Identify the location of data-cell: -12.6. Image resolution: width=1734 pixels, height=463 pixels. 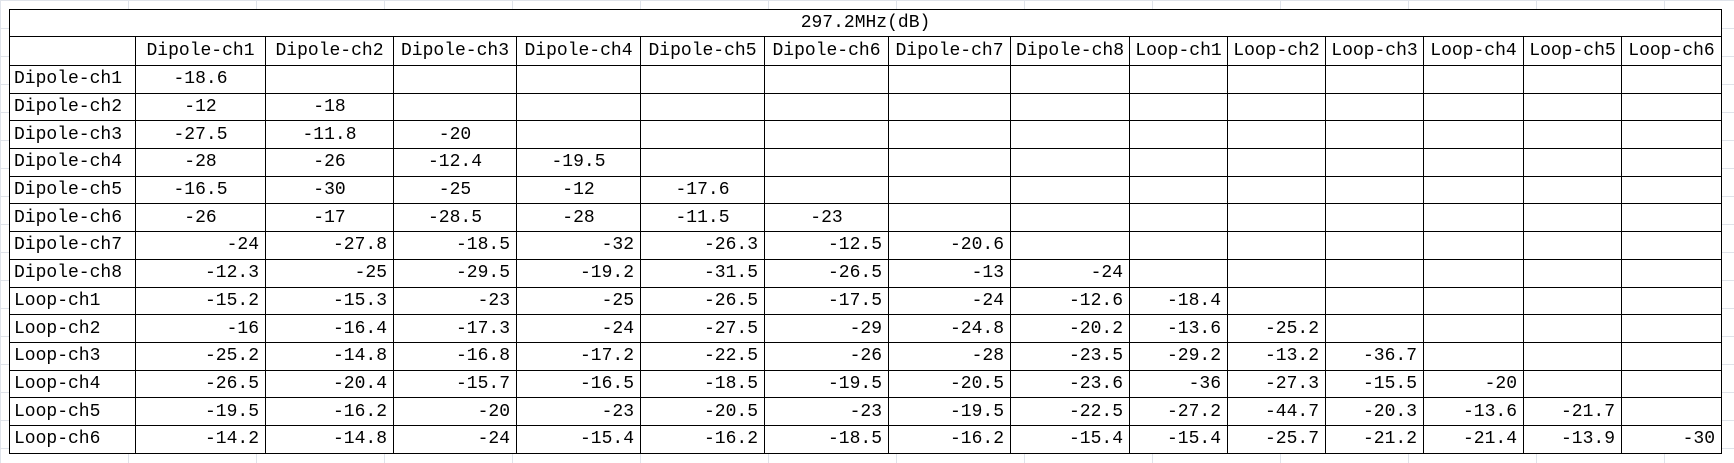
(1070, 301).